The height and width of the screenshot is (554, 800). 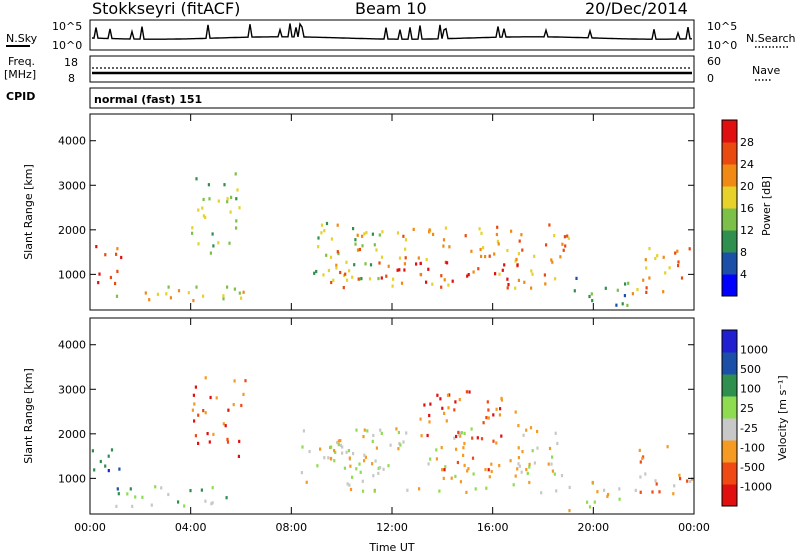 What do you see at coordinates (750, 389) in the screenshot?
I see `colorbar-tick-label: 100` at bounding box center [750, 389].